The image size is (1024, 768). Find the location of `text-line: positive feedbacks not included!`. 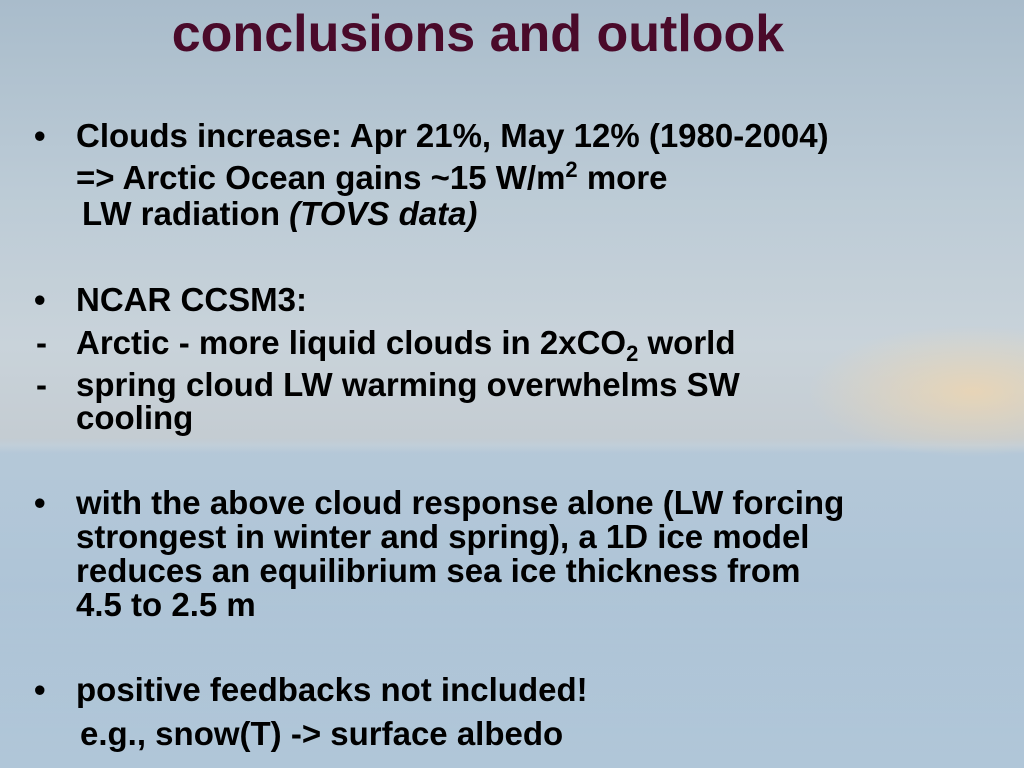

text-line: positive feedbacks not included! is located at coordinates (332, 690).